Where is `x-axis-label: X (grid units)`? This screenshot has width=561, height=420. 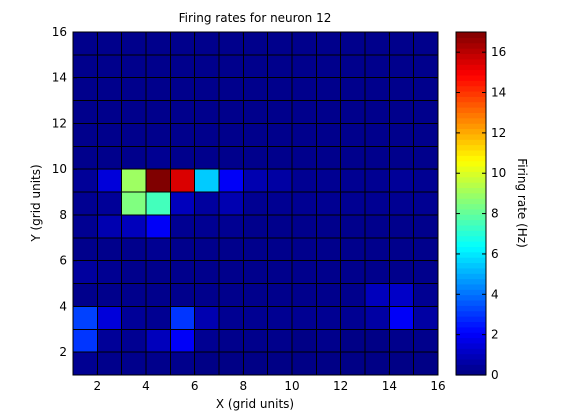 x-axis-label: X (grid units) is located at coordinates (255, 404).